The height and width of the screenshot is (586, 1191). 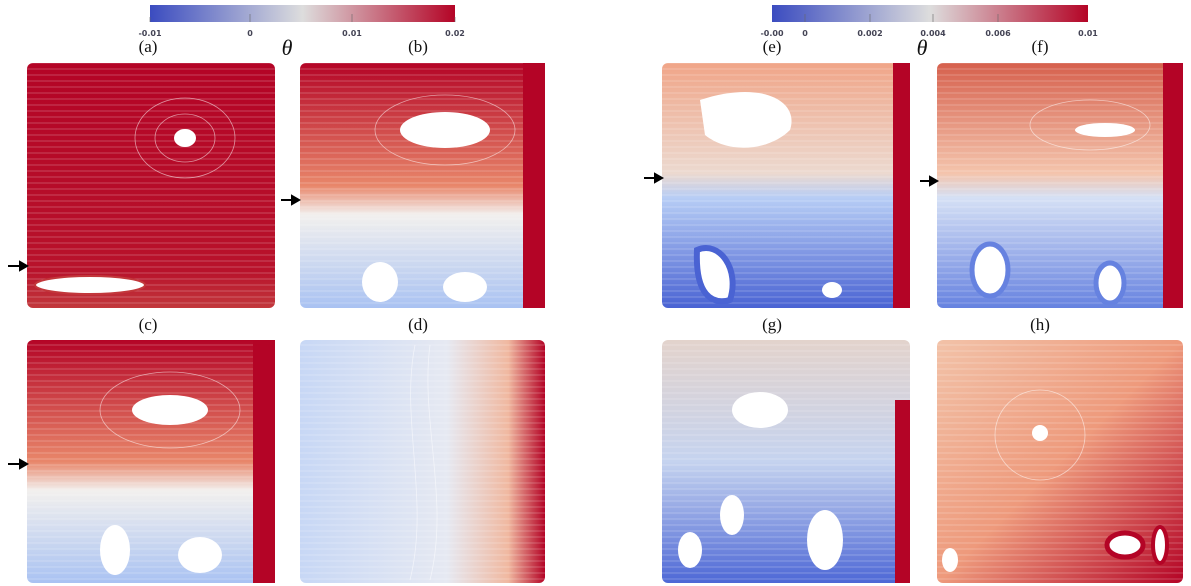 What do you see at coordinates (574, 18) in the screenshot?
I see `colorbar-ticks` at bounding box center [574, 18].